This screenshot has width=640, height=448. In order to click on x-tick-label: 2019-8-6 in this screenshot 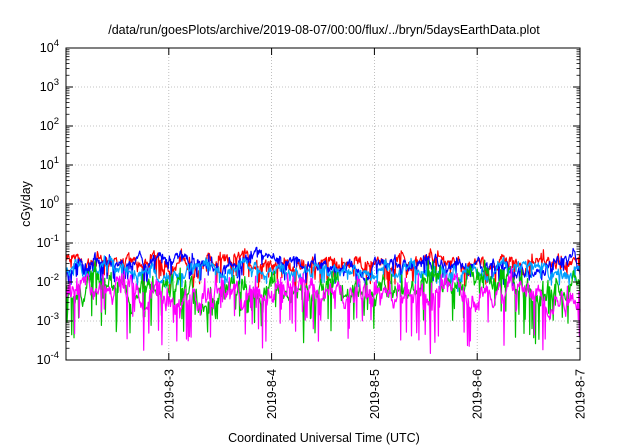, I will do `click(478, 394)`.